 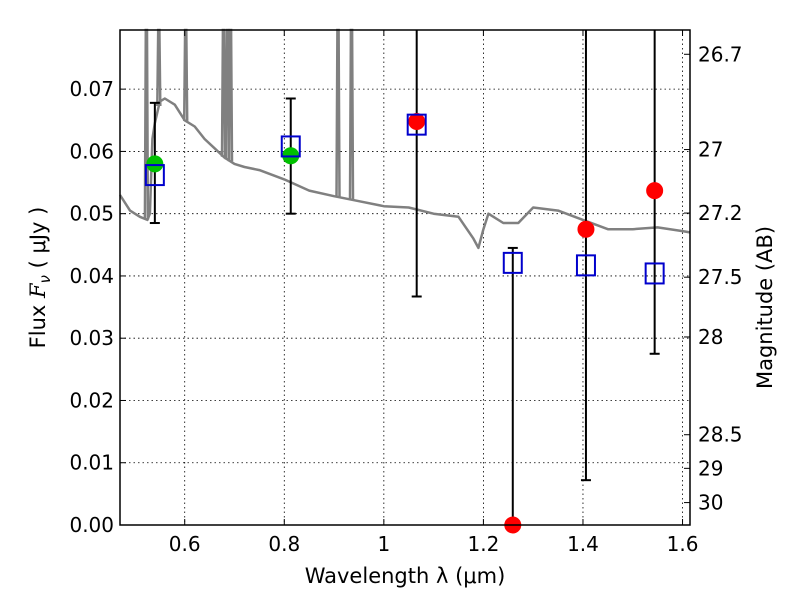 What do you see at coordinates (185, 544) in the screenshot?
I see `x-tick-label: 0.6` at bounding box center [185, 544].